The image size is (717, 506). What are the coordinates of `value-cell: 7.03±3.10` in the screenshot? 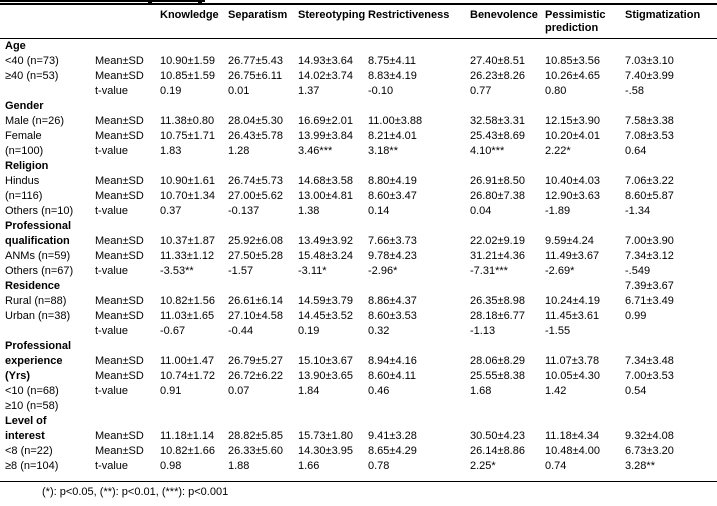 It's located at (649, 61).